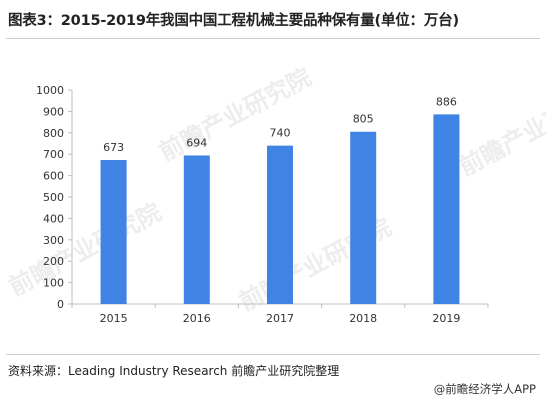 The width and height of the screenshot is (546, 402). What do you see at coordinates (114, 318) in the screenshot?
I see `x-tick-label: 2015` at bounding box center [114, 318].